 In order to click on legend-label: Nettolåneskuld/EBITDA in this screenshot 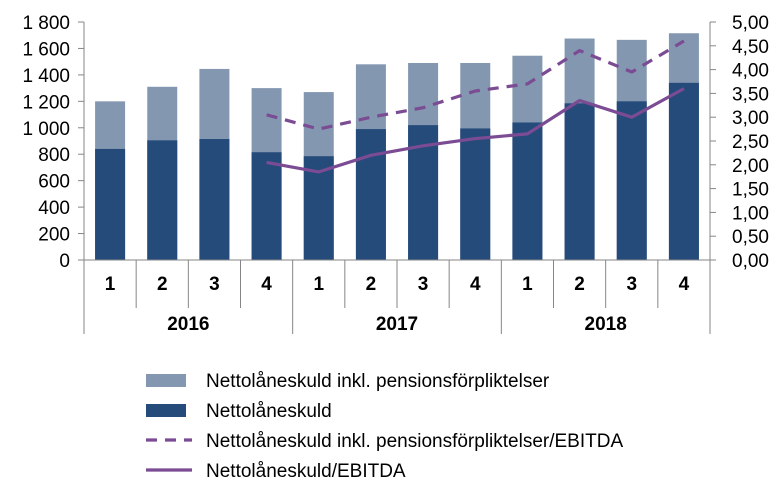, I will do `click(306, 471)`.